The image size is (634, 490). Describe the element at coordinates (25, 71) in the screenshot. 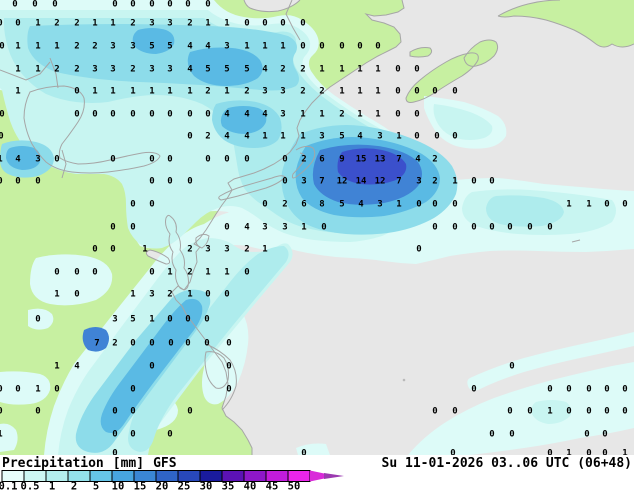

I see `border-line-west` at that location.